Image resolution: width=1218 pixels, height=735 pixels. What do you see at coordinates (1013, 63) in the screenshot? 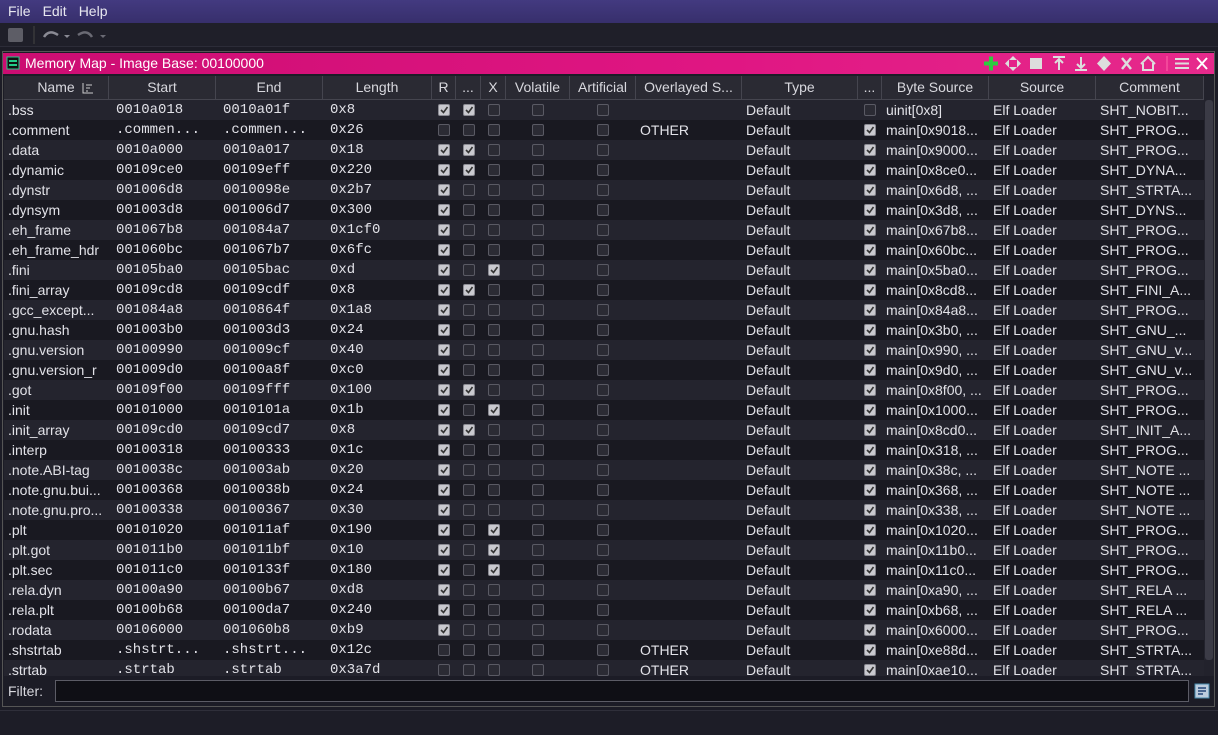
I see `move-block` at bounding box center [1013, 63].